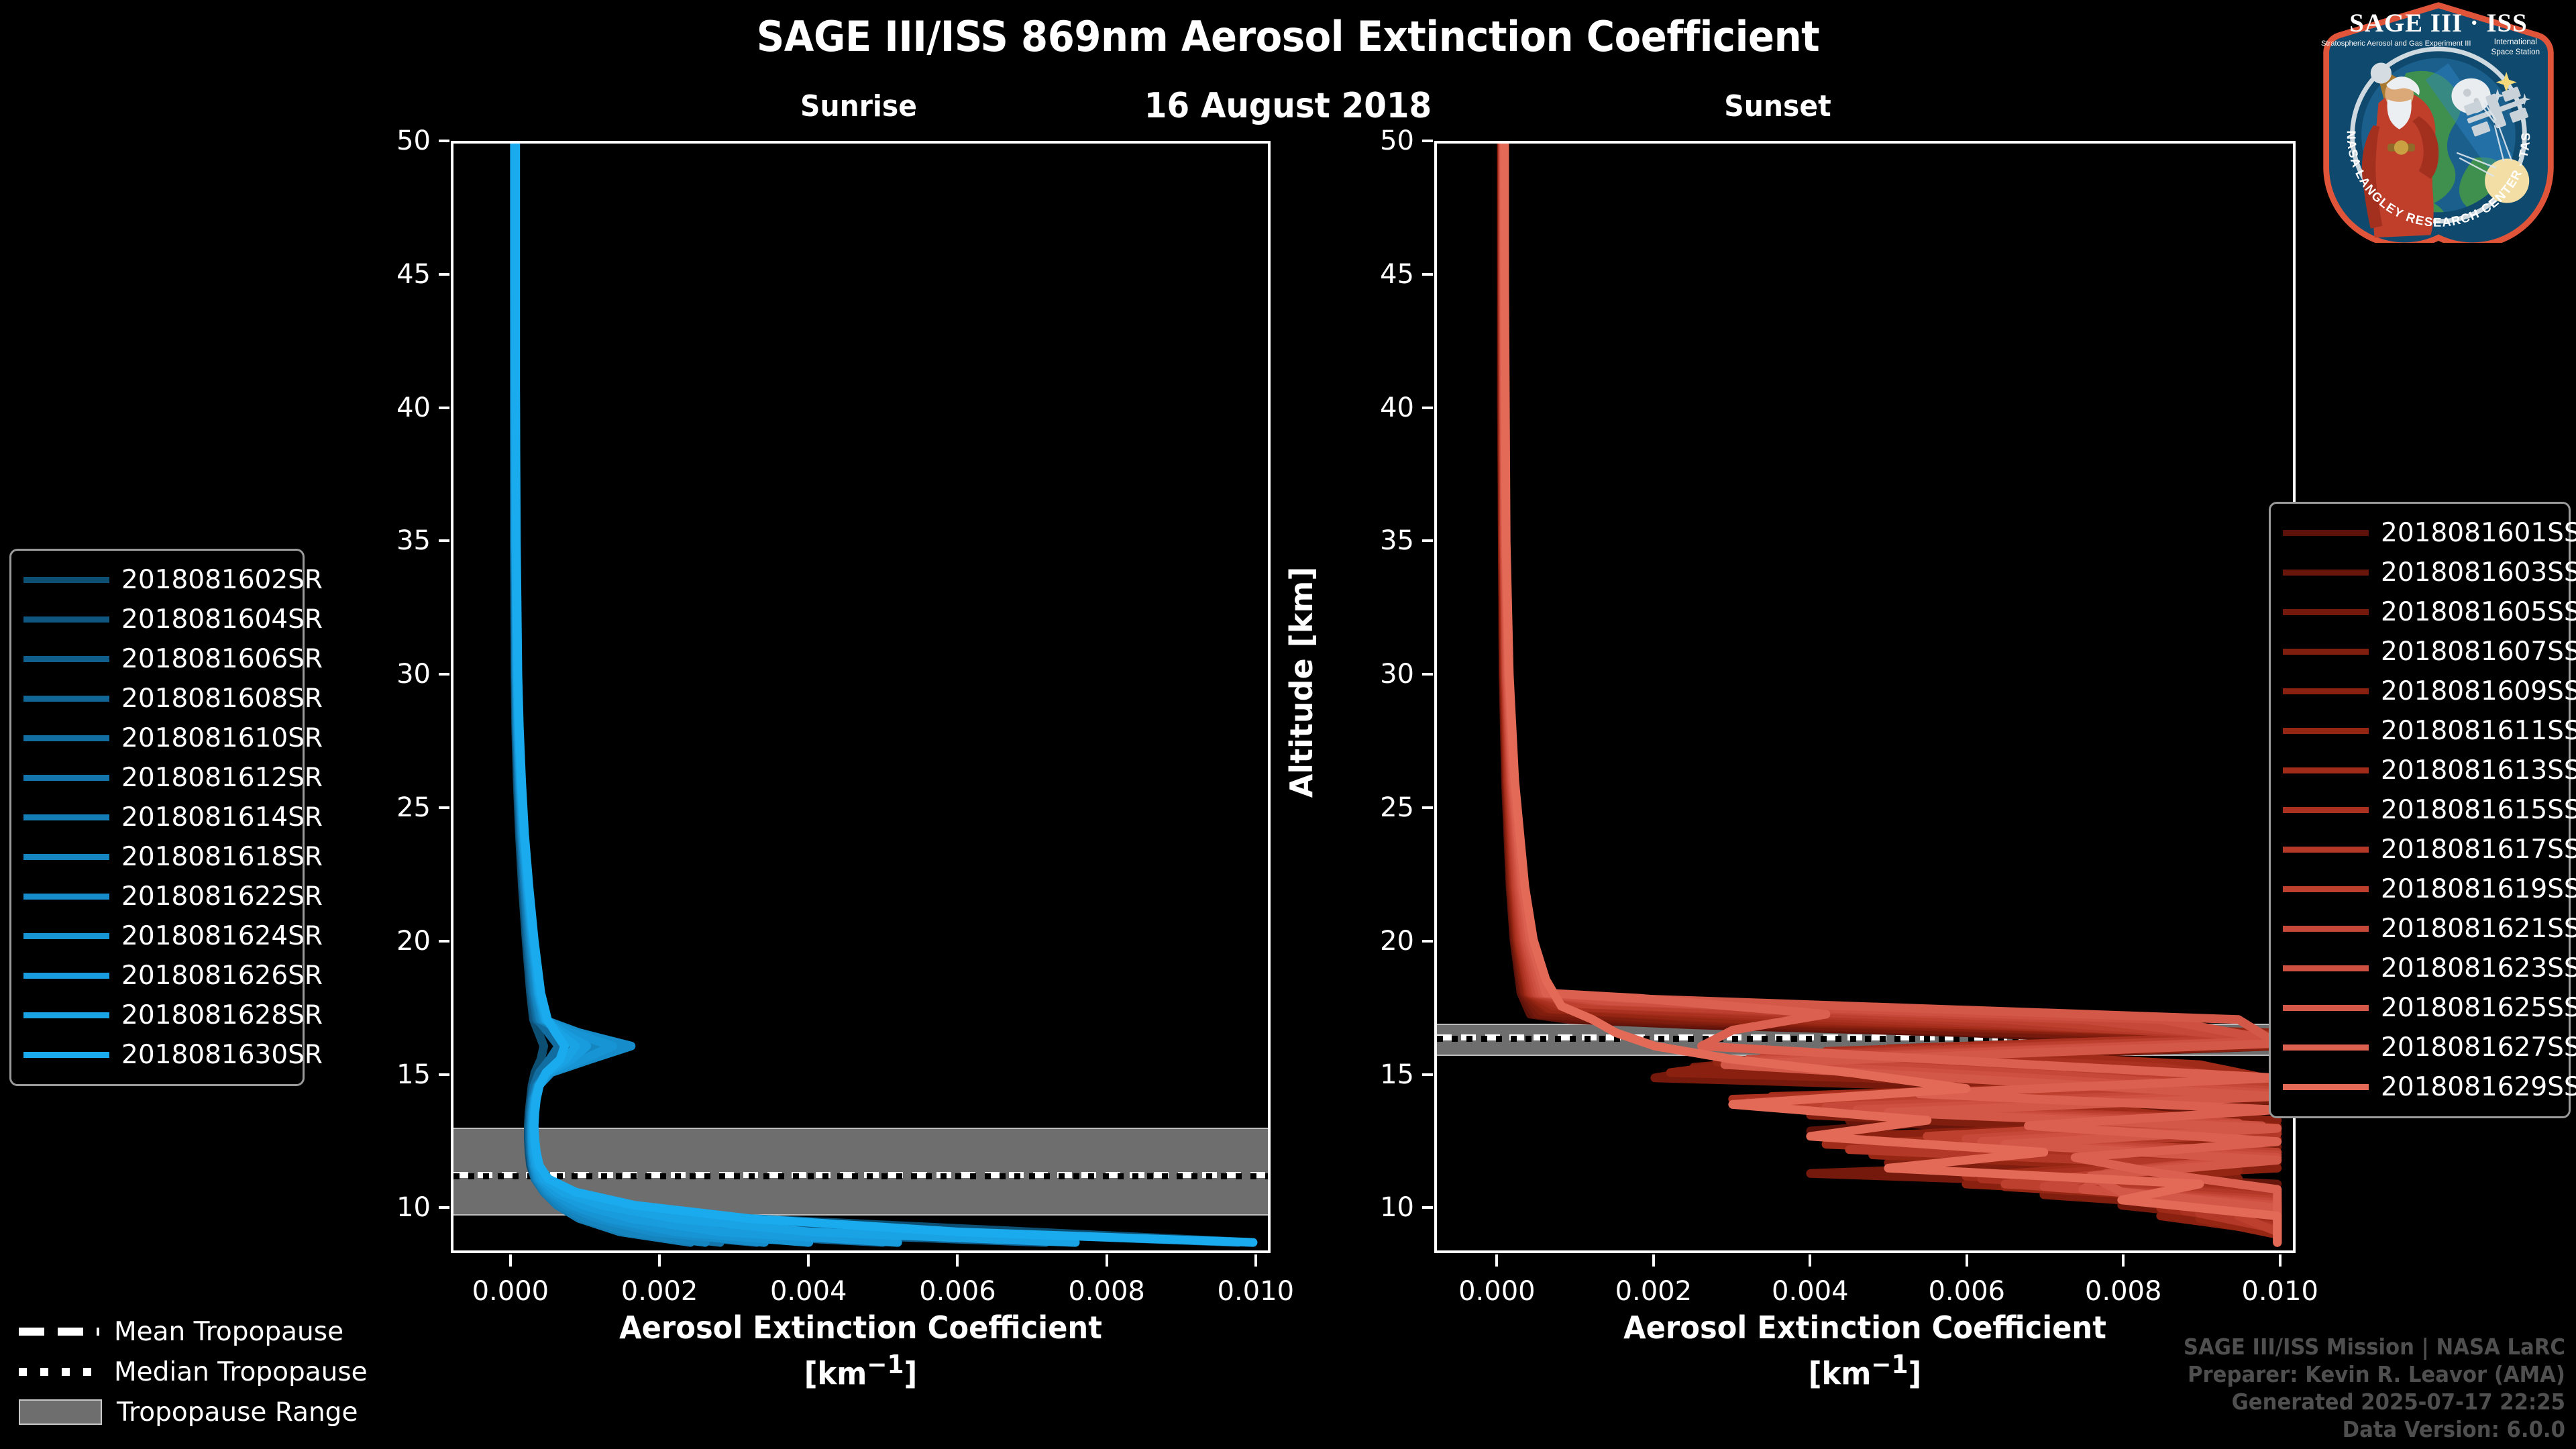  What do you see at coordinates (2478, 652) in the screenshot?
I see `legend-label-2018081607SS: 2018081607SS` at bounding box center [2478, 652].